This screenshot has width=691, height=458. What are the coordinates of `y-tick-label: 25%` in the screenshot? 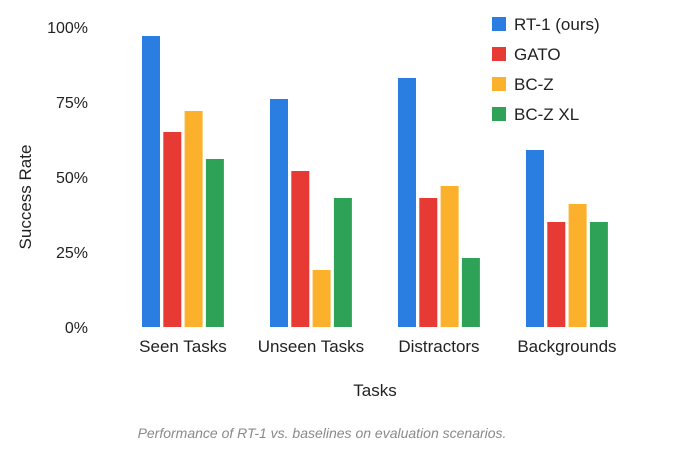 It's located at (72, 253).